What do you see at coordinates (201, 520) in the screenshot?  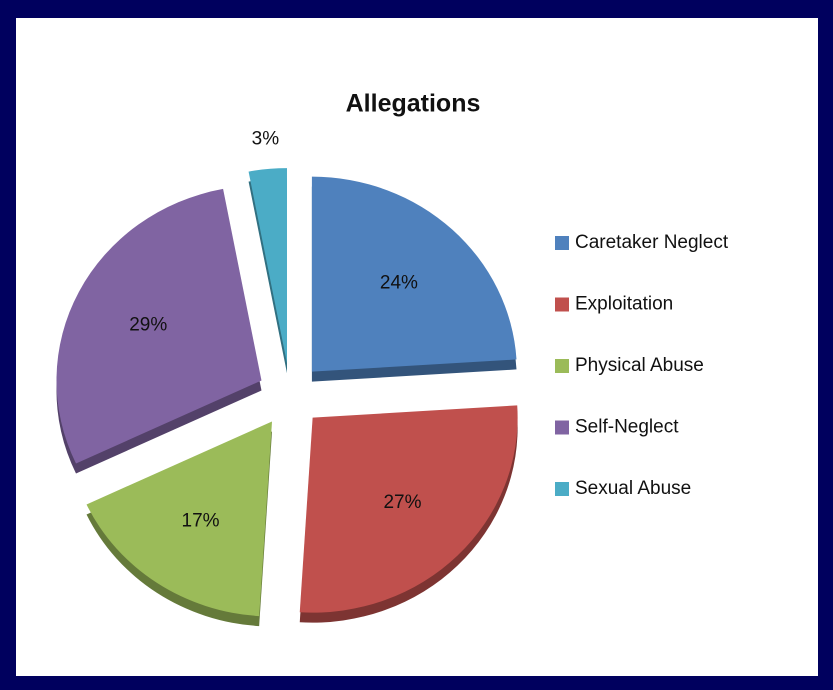 I see `data-label: 17%` at bounding box center [201, 520].